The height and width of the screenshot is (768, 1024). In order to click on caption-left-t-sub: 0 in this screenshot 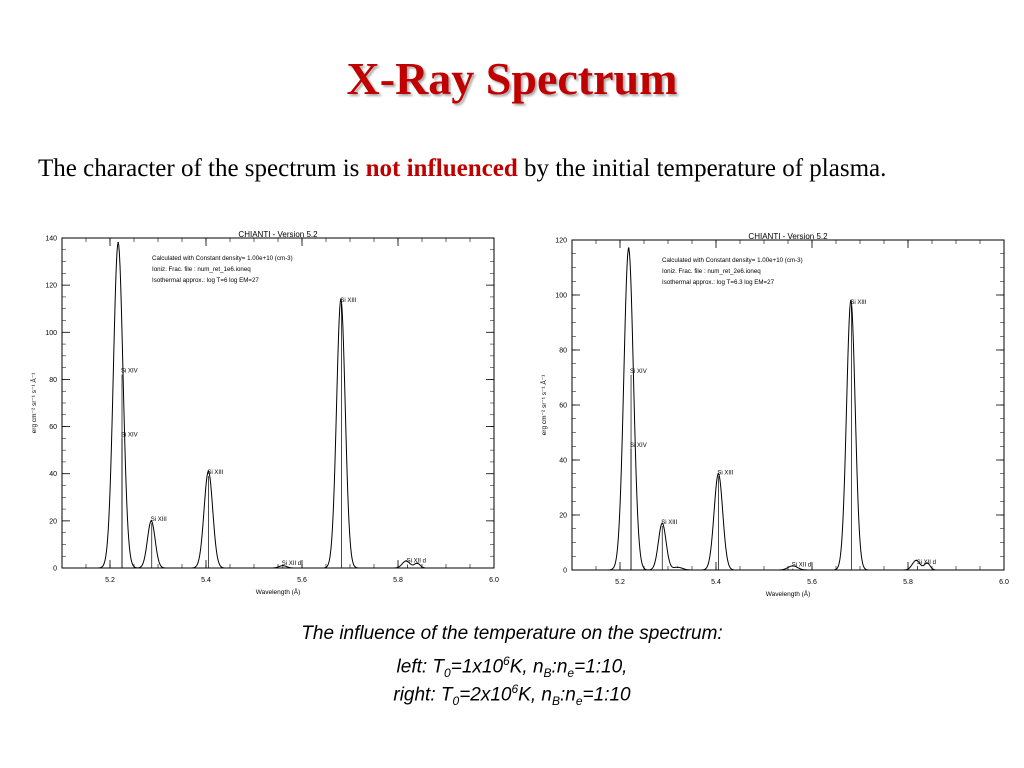, I will do `click(447, 673)`.